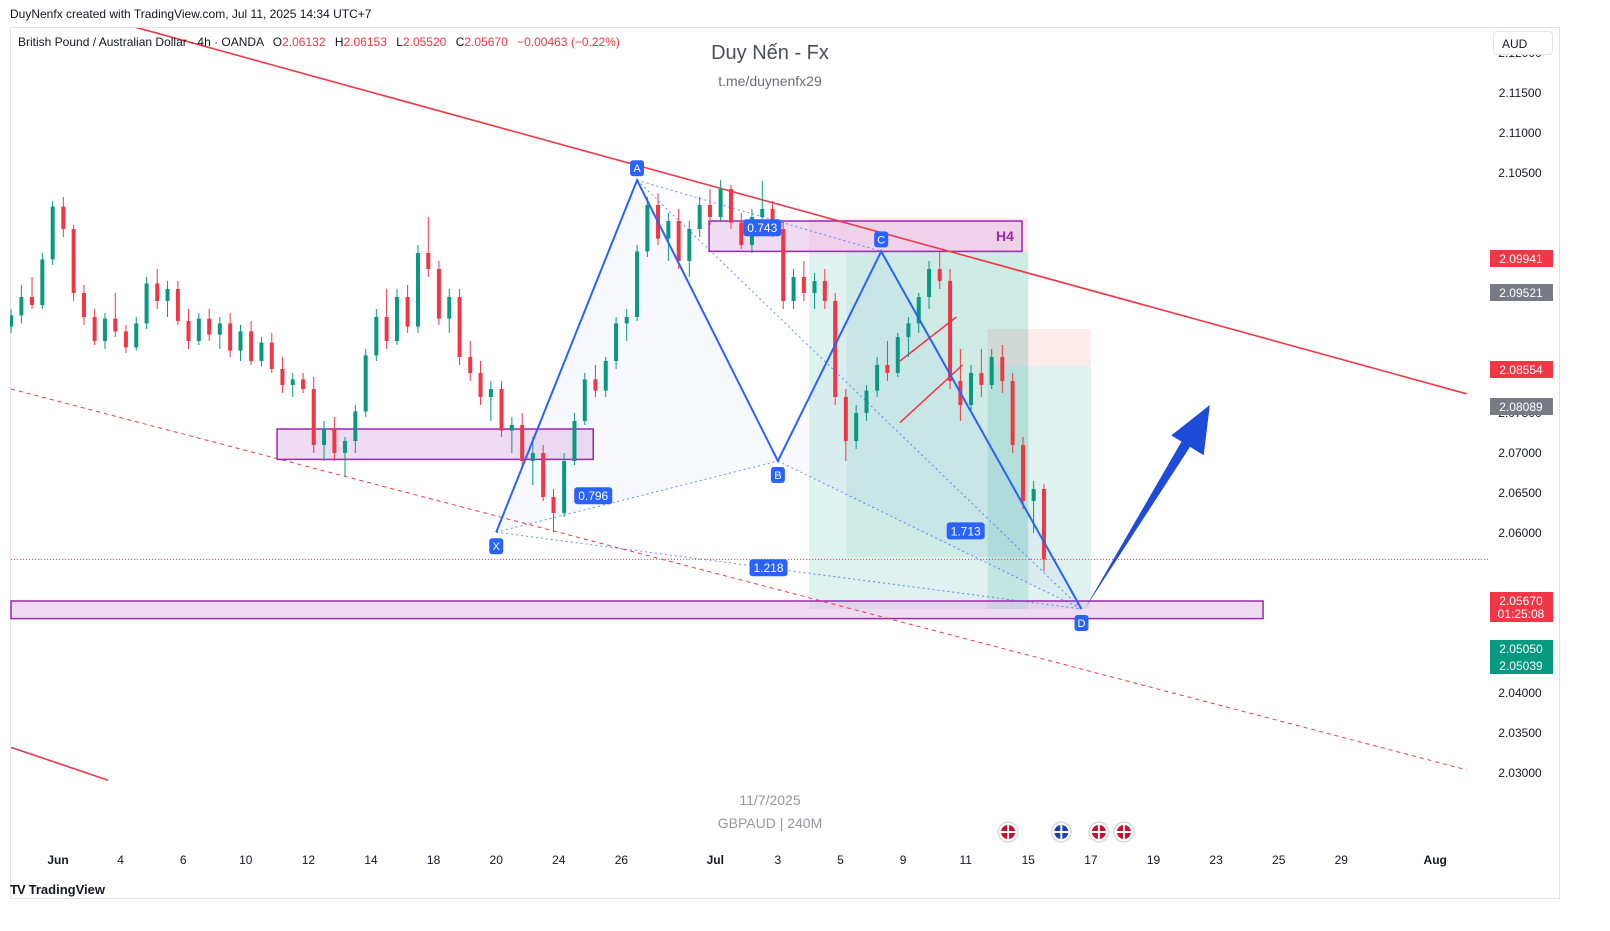  I want to click on price-label: 2.05039, so click(1521, 666).